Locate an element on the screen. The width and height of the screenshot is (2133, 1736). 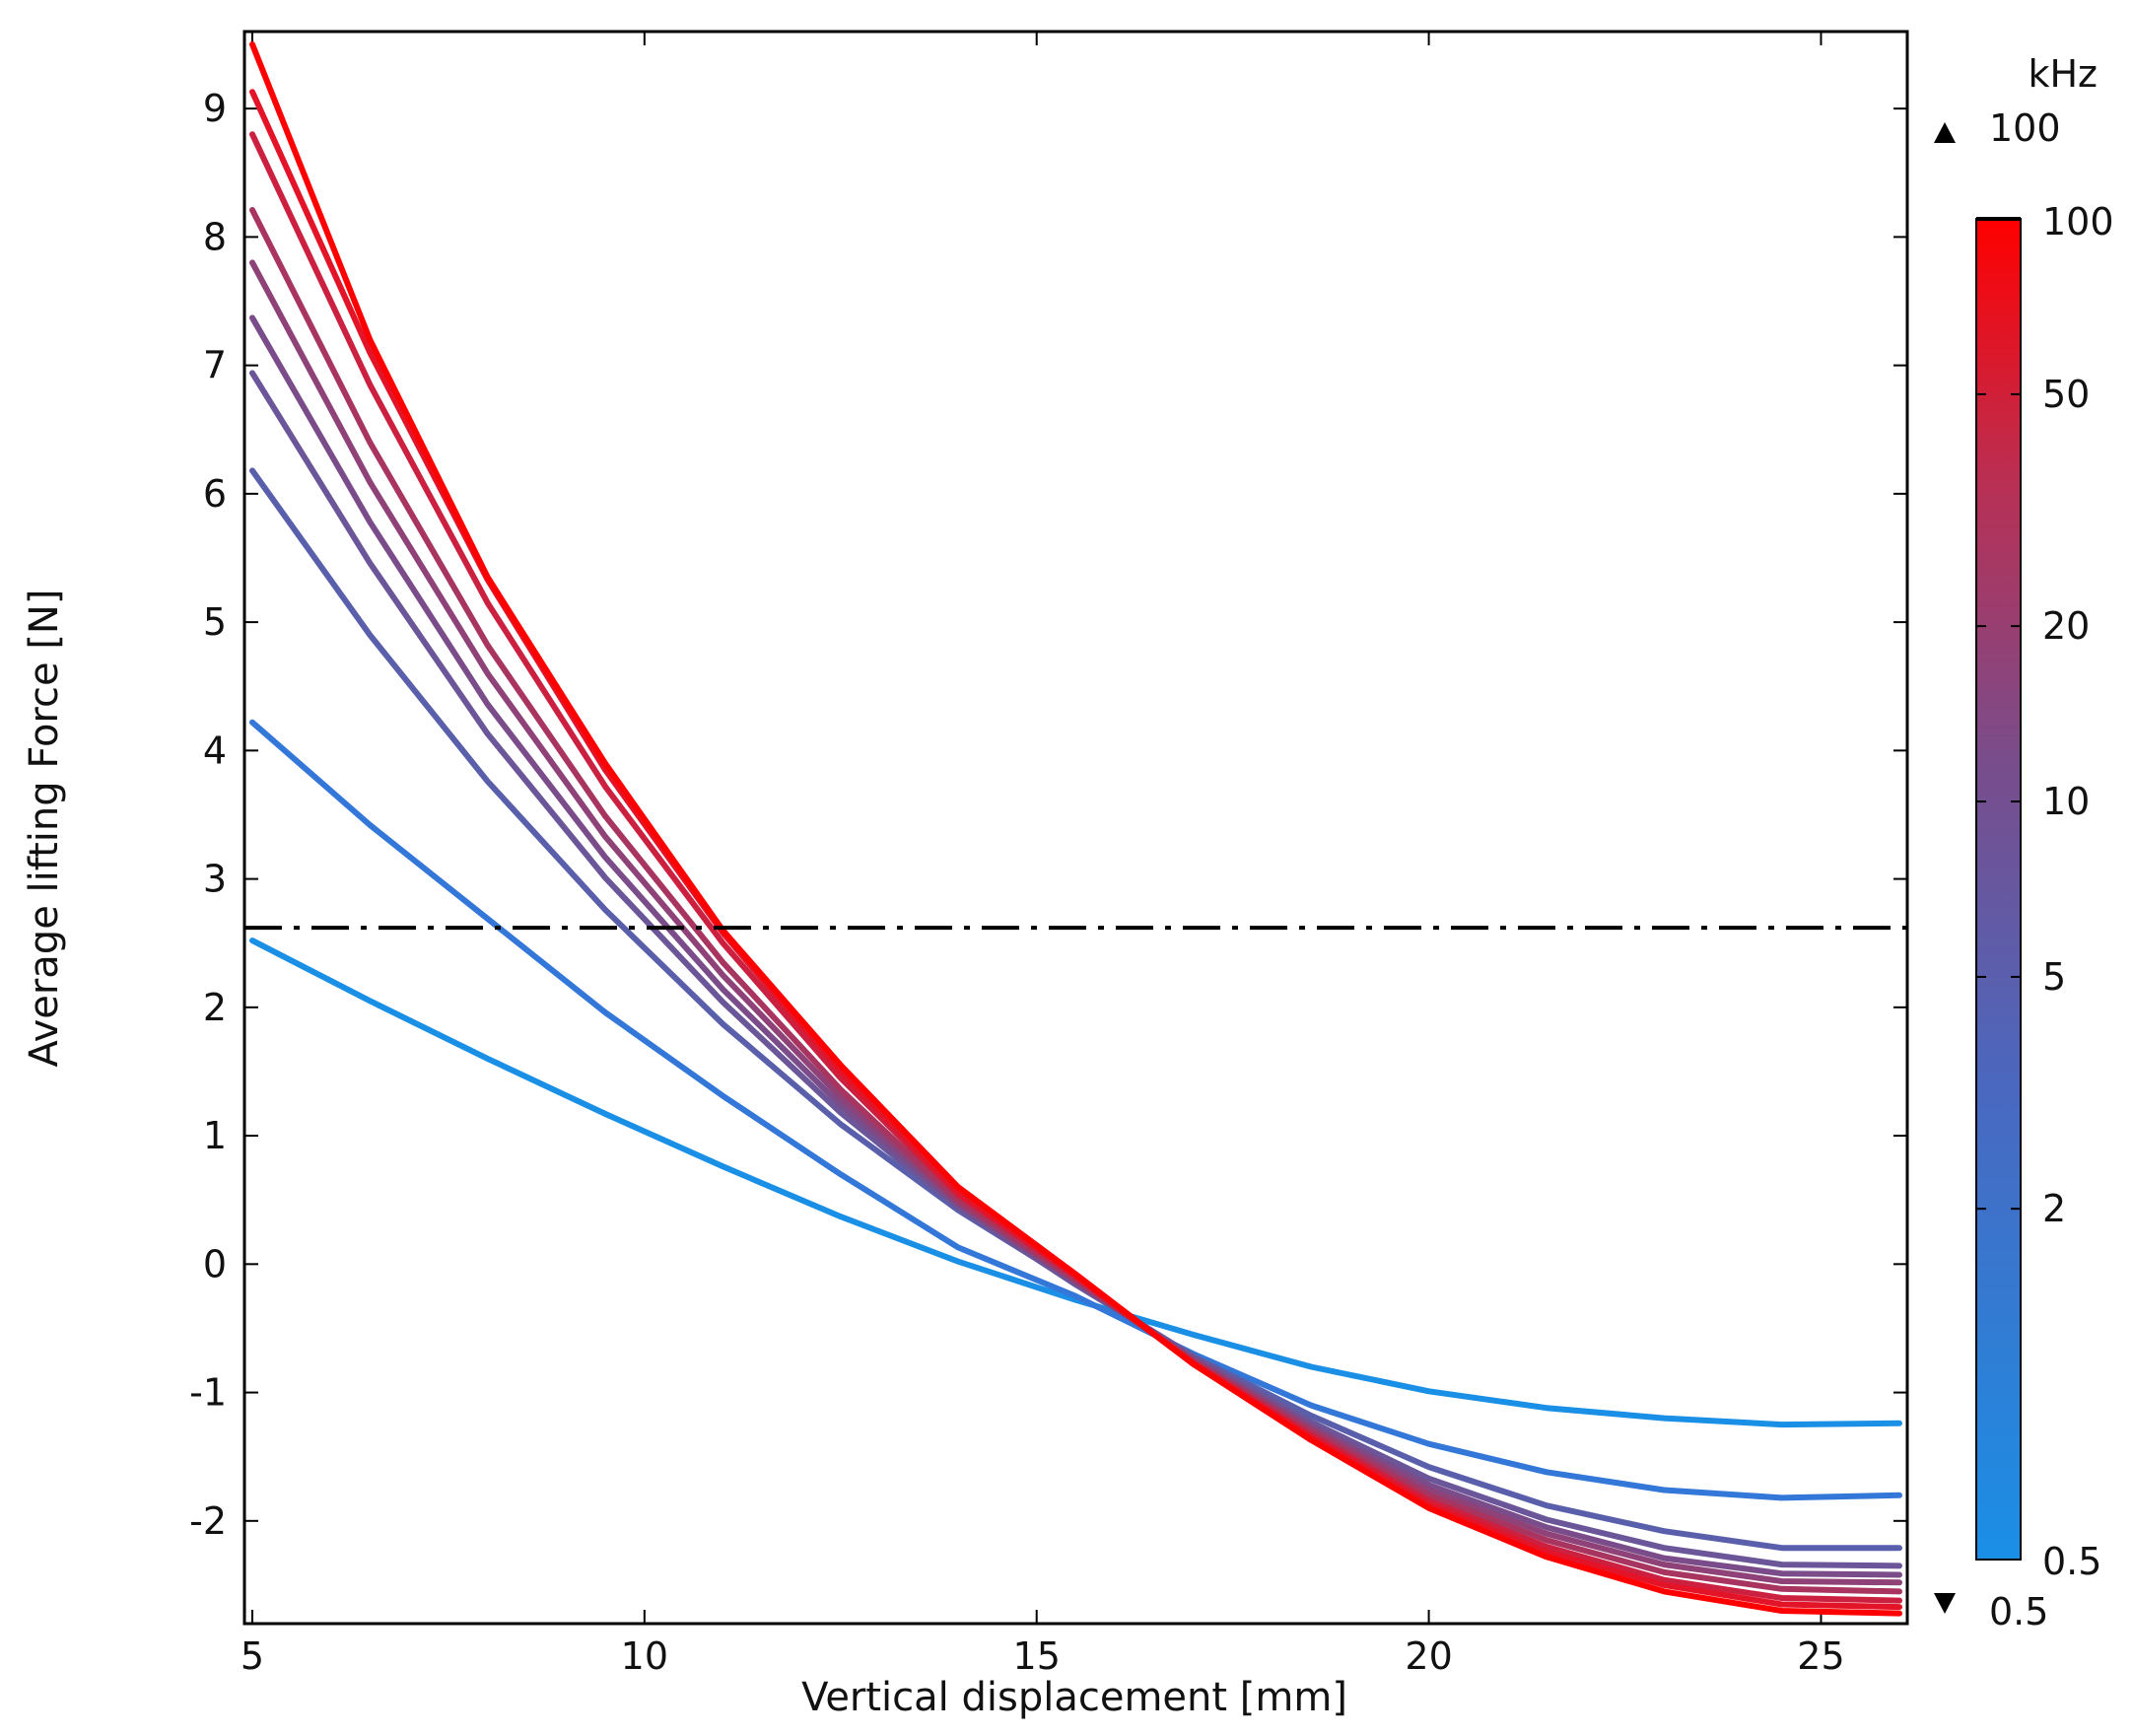
x-axis-title: Vertical displacement [mm] is located at coordinates (1074, 1697).